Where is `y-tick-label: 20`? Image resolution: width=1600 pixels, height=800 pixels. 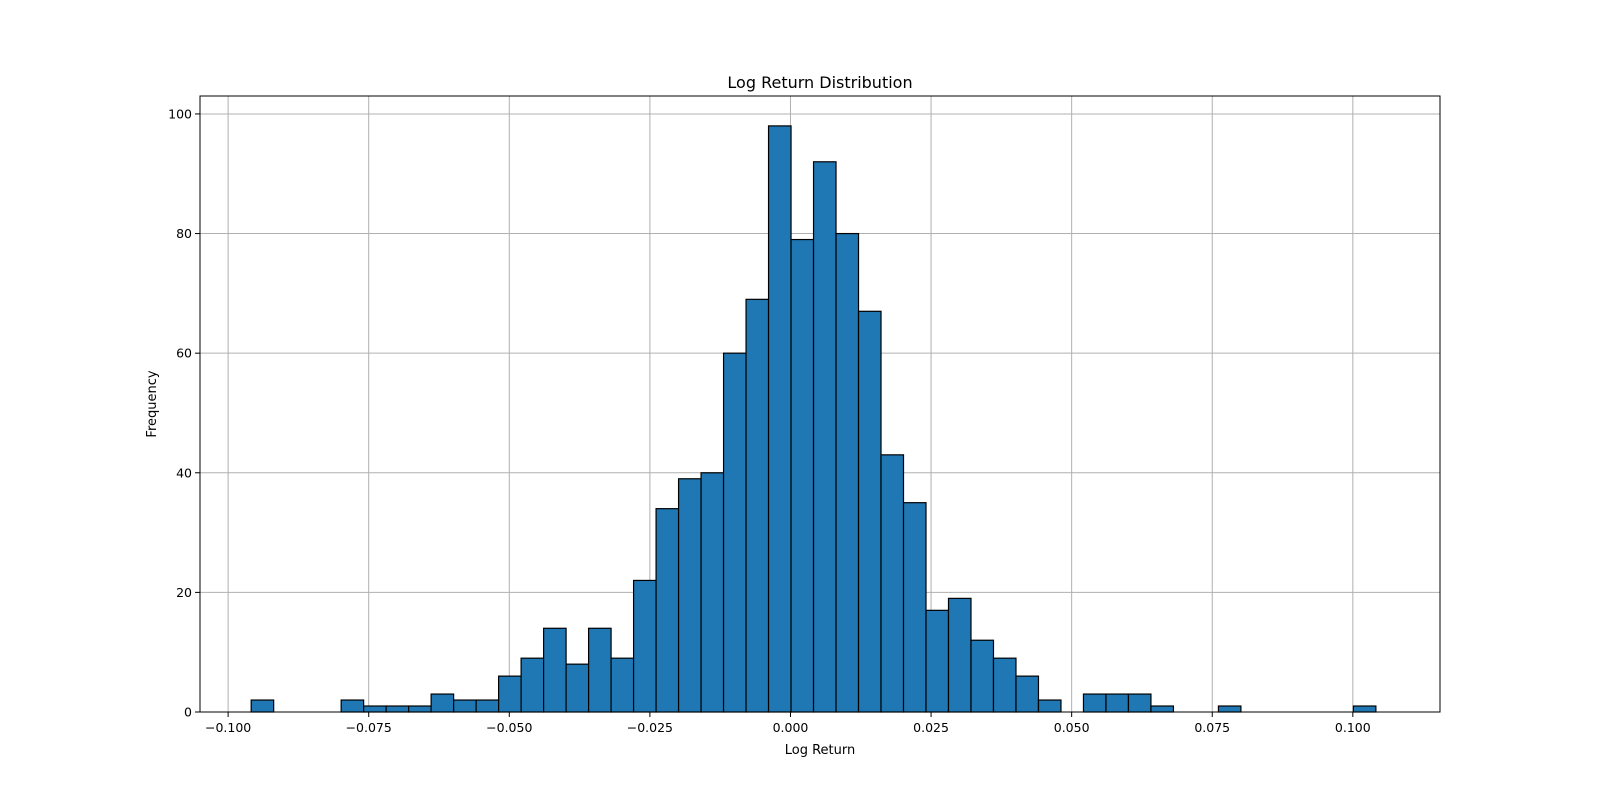 y-tick-label: 20 is located at coordinates (184, 592).